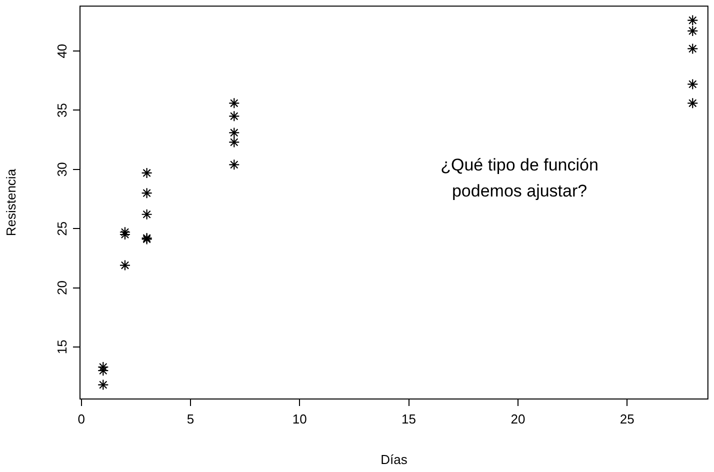 Image resolution: width=714 pixels, height=472 pixels. Describe the element at coordinates (62, 110) in the screenshot. I see `y-tick-label: 35` at that location.